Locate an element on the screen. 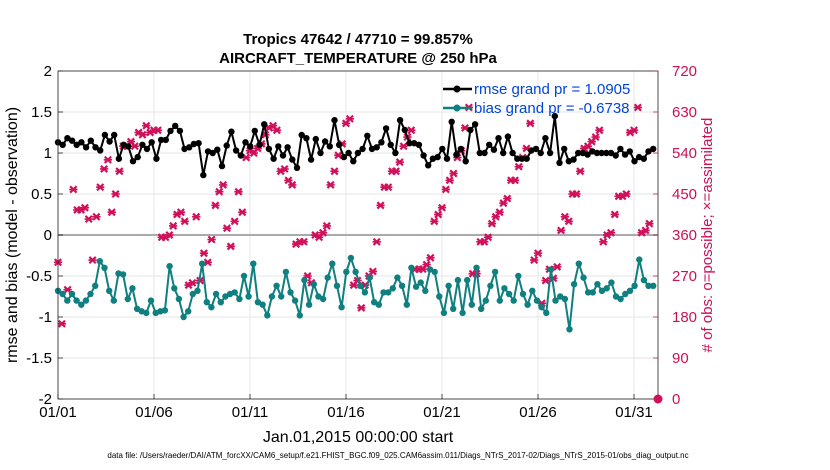 This screenshot has height=470, width=830. y-tick-label-left: 2 is located at coordinates (48, 71).